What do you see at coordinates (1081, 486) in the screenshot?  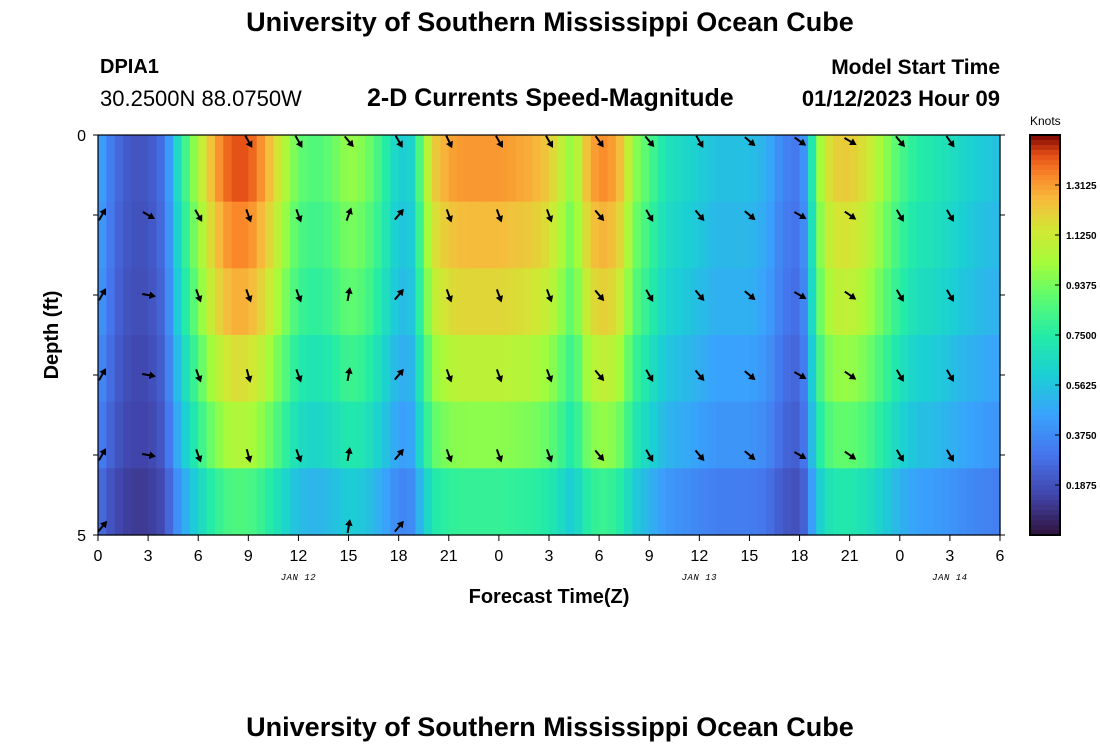 I see `colorbar-tick-label: 0.1875` at bounding box center [1081, 486].